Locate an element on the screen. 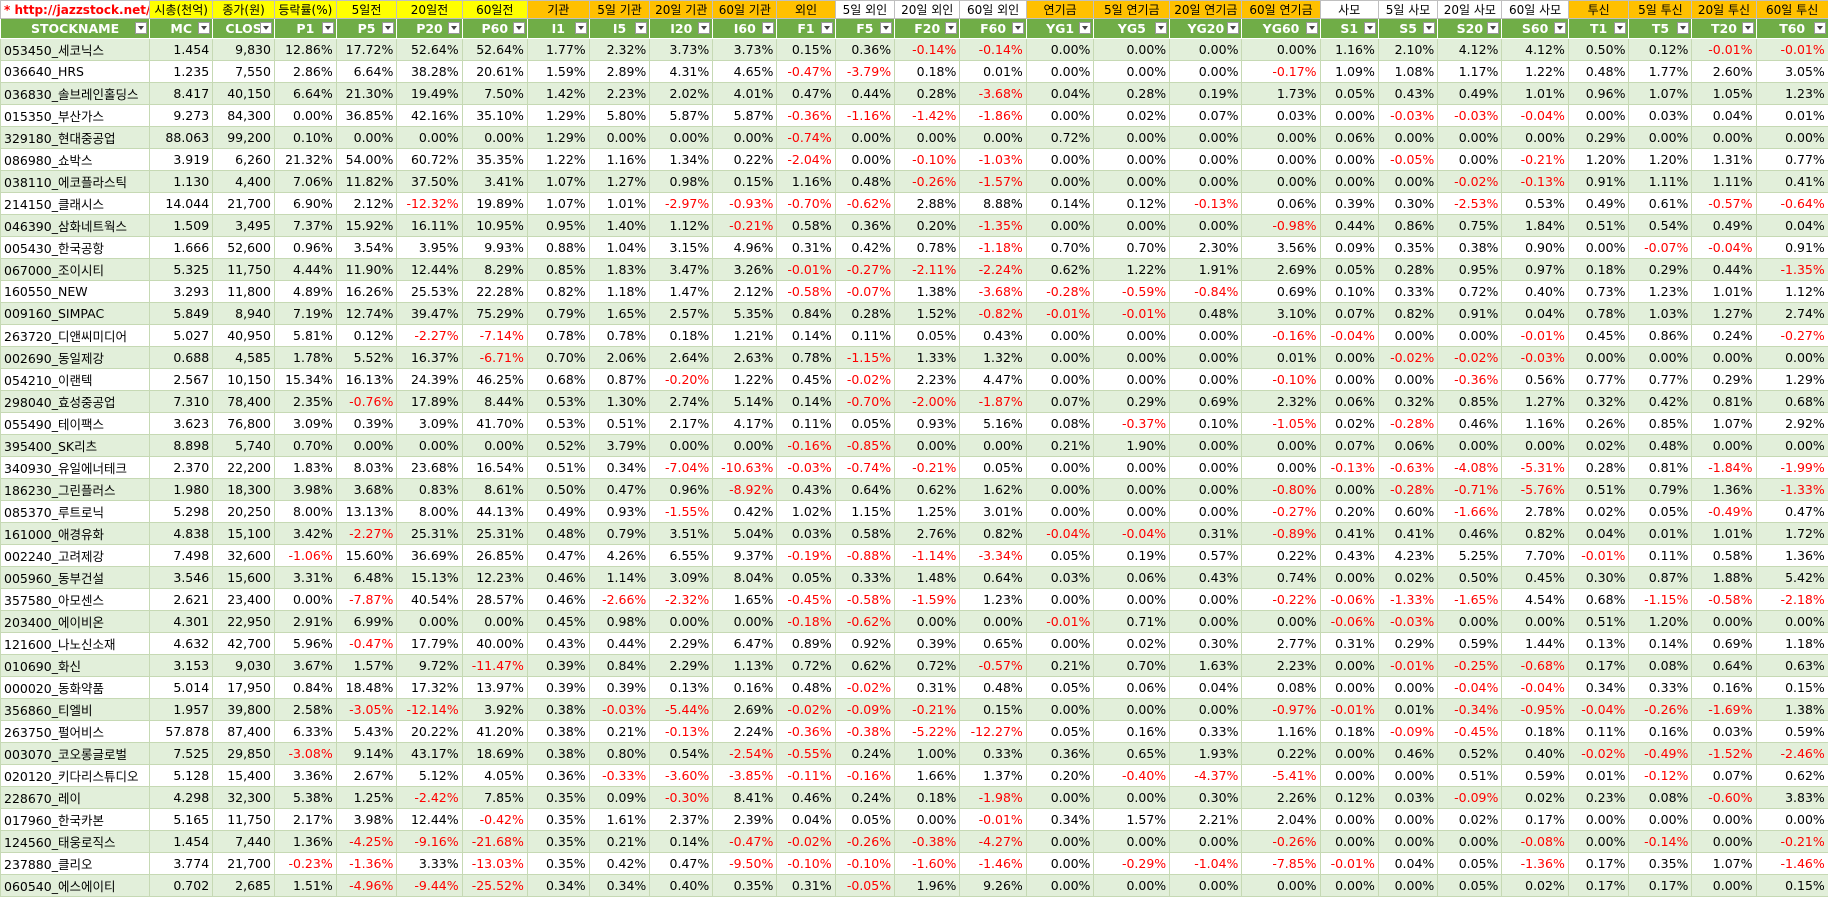 Image resolution: width=1828 pixels, height=897 pixels. data-cell: 0.01% is located at coordinates (1598, 775).